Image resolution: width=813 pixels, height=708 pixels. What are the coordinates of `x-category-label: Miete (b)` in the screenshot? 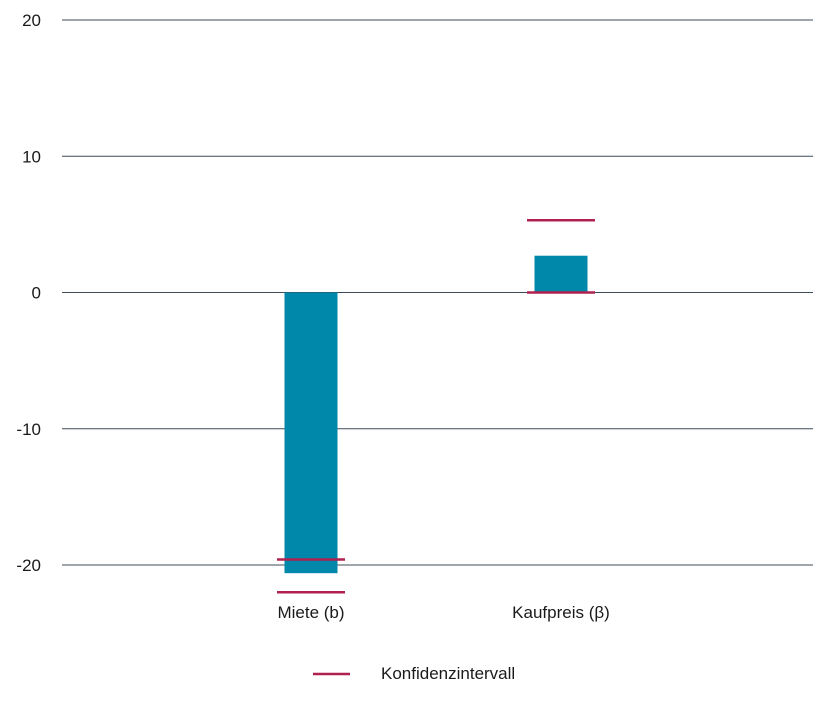 It's located at (310, 612).